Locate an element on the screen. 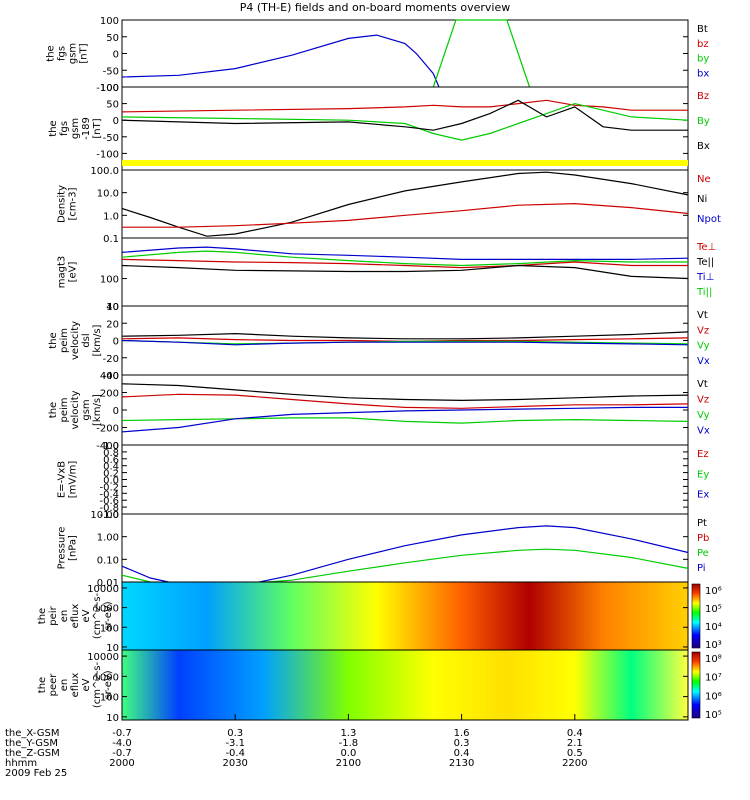  panel-2: 100 50 0 -50 -100 the fgs gsm -189 [nT] Bz By Bx is located at coordinates (379, 127).